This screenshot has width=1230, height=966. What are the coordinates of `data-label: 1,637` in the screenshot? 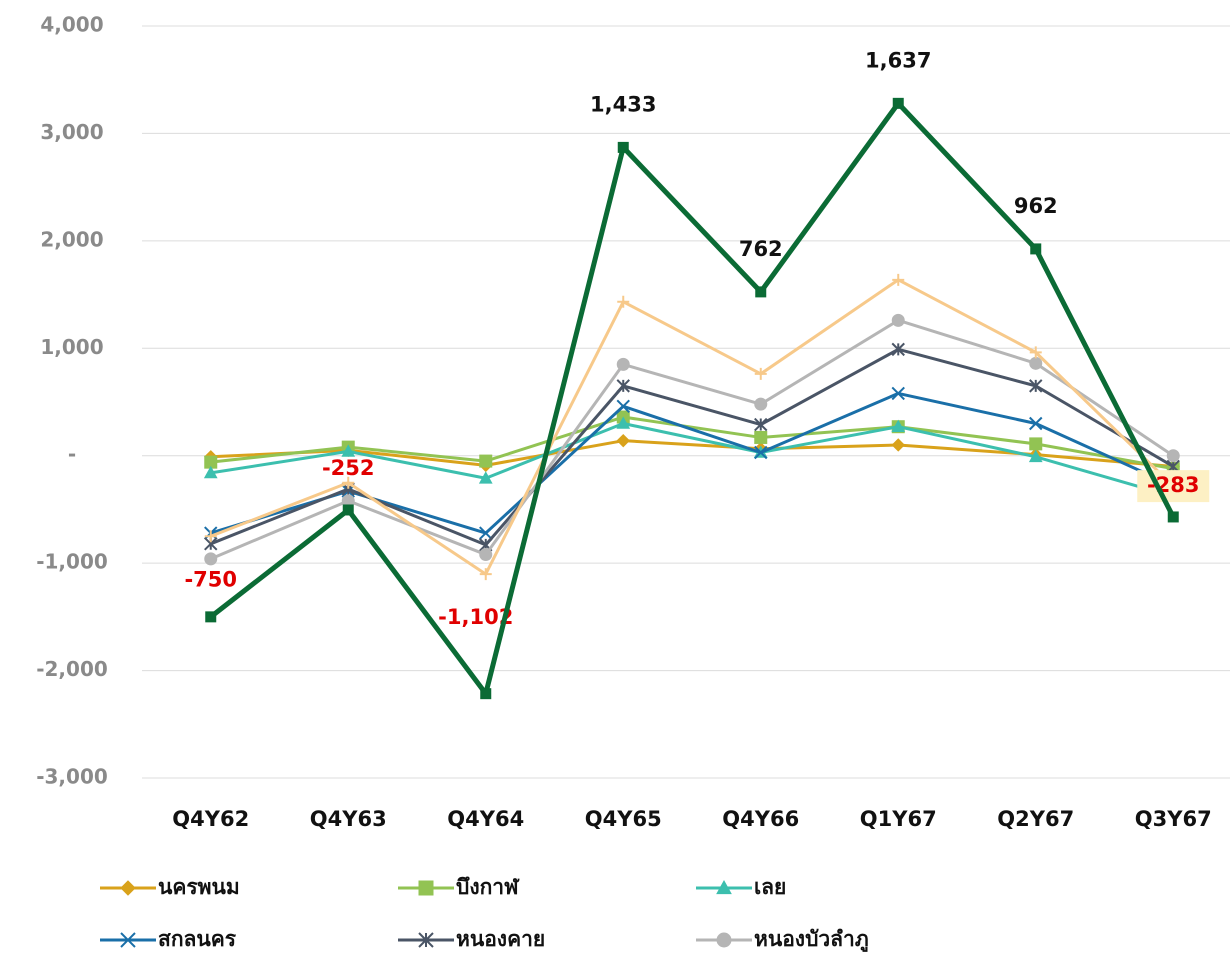 It's located at (898, 60).